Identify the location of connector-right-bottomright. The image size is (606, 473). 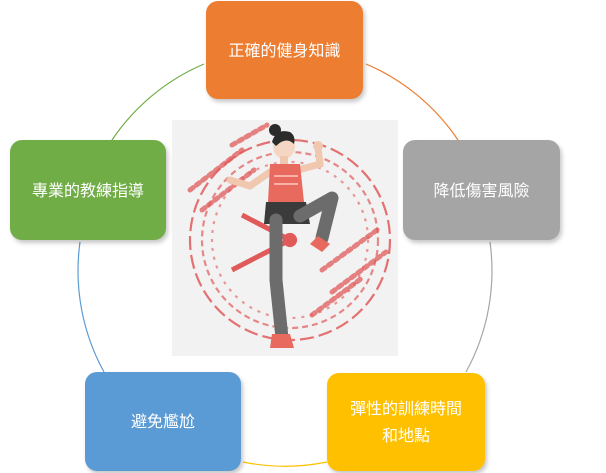
(479, 307).